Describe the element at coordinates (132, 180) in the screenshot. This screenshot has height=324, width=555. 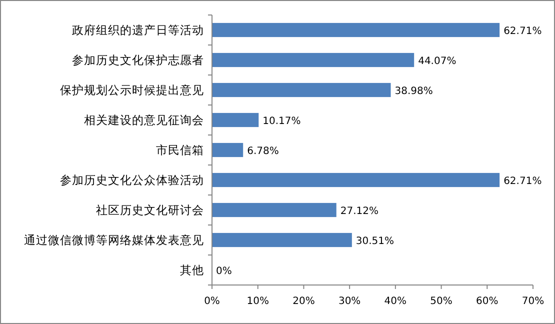
I see `y-tick-label: 参加历史文化公众体验活动` at that location.